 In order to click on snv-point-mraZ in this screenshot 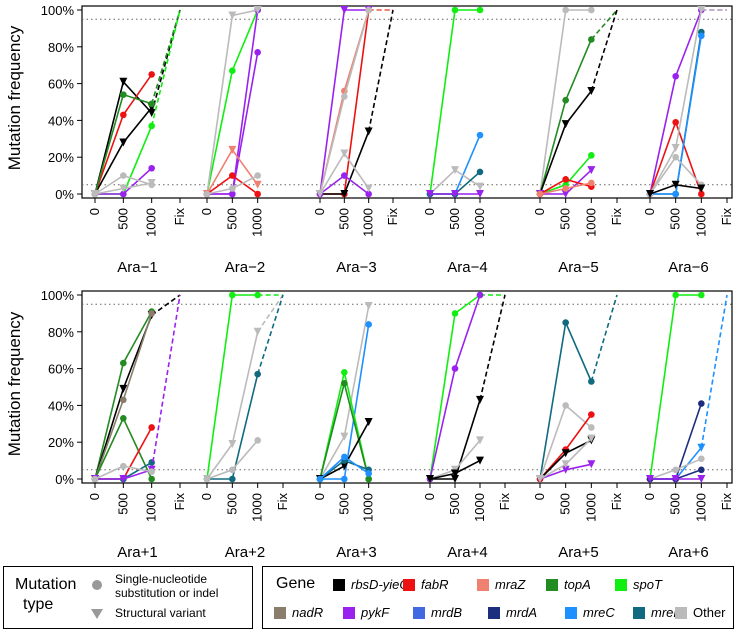, I will do `click(540, 194)`.